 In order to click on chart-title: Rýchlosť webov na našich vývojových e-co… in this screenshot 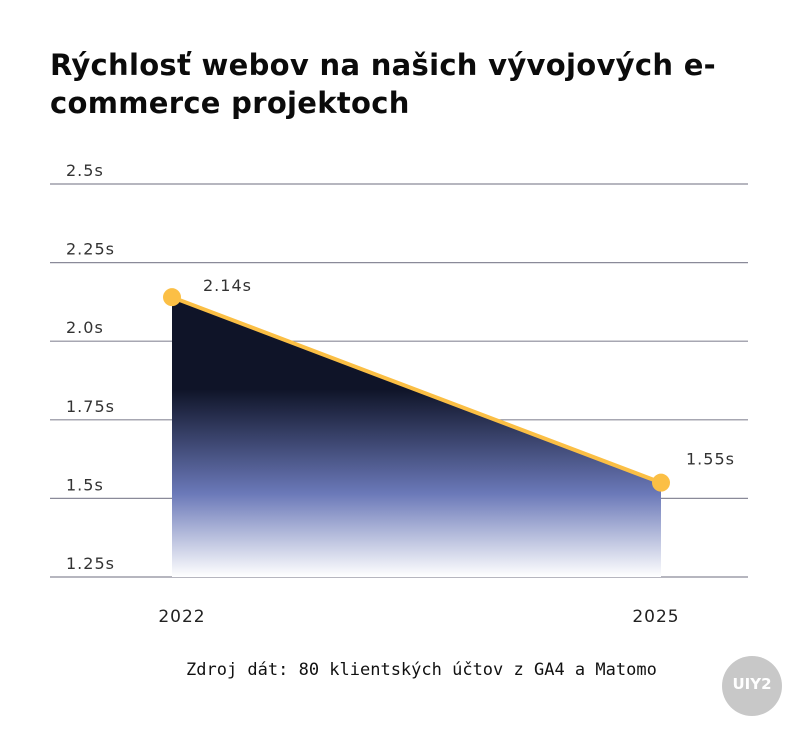, I will do `click(383, 84)`.